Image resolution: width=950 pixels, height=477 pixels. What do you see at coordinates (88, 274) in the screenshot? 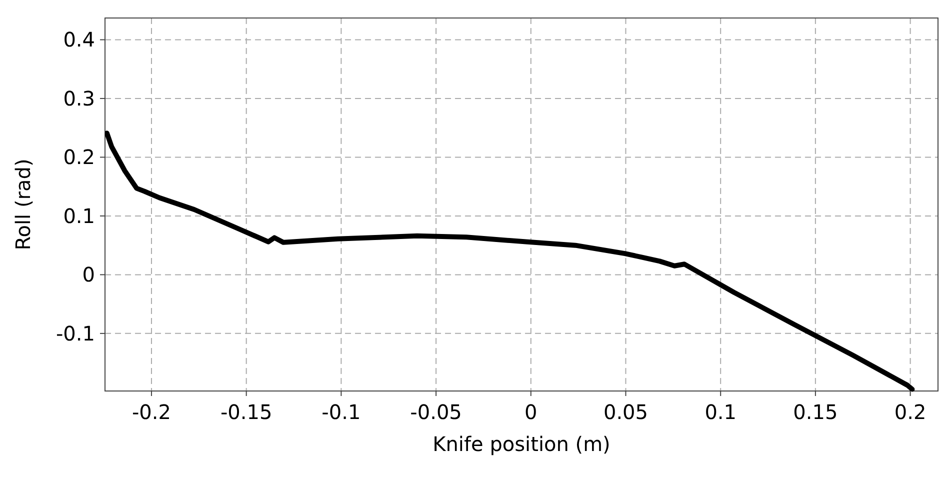
I see `y-tick-label: 0` at bounding box center [88, 274].